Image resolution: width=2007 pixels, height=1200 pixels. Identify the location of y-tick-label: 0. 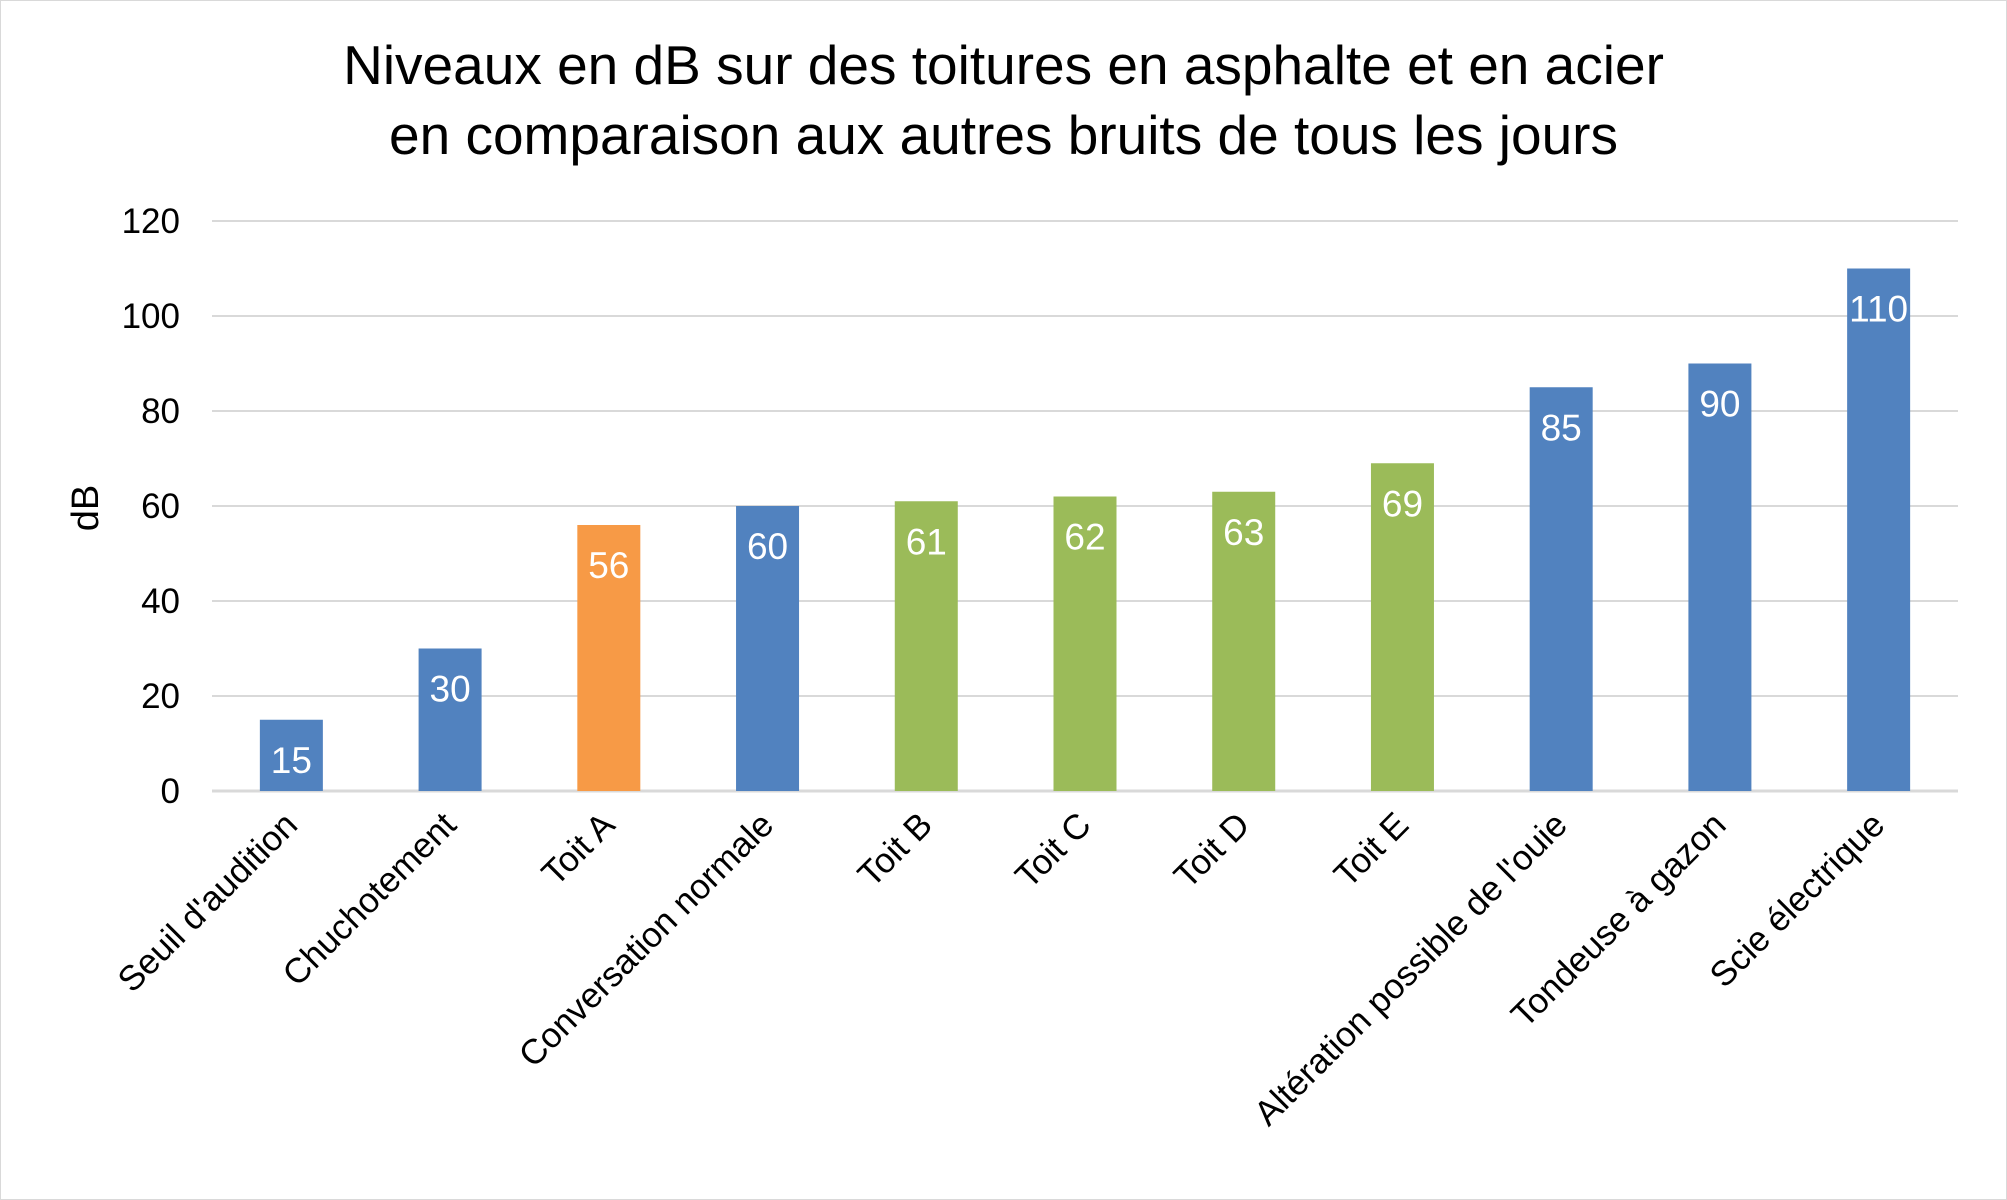
(170, 791).